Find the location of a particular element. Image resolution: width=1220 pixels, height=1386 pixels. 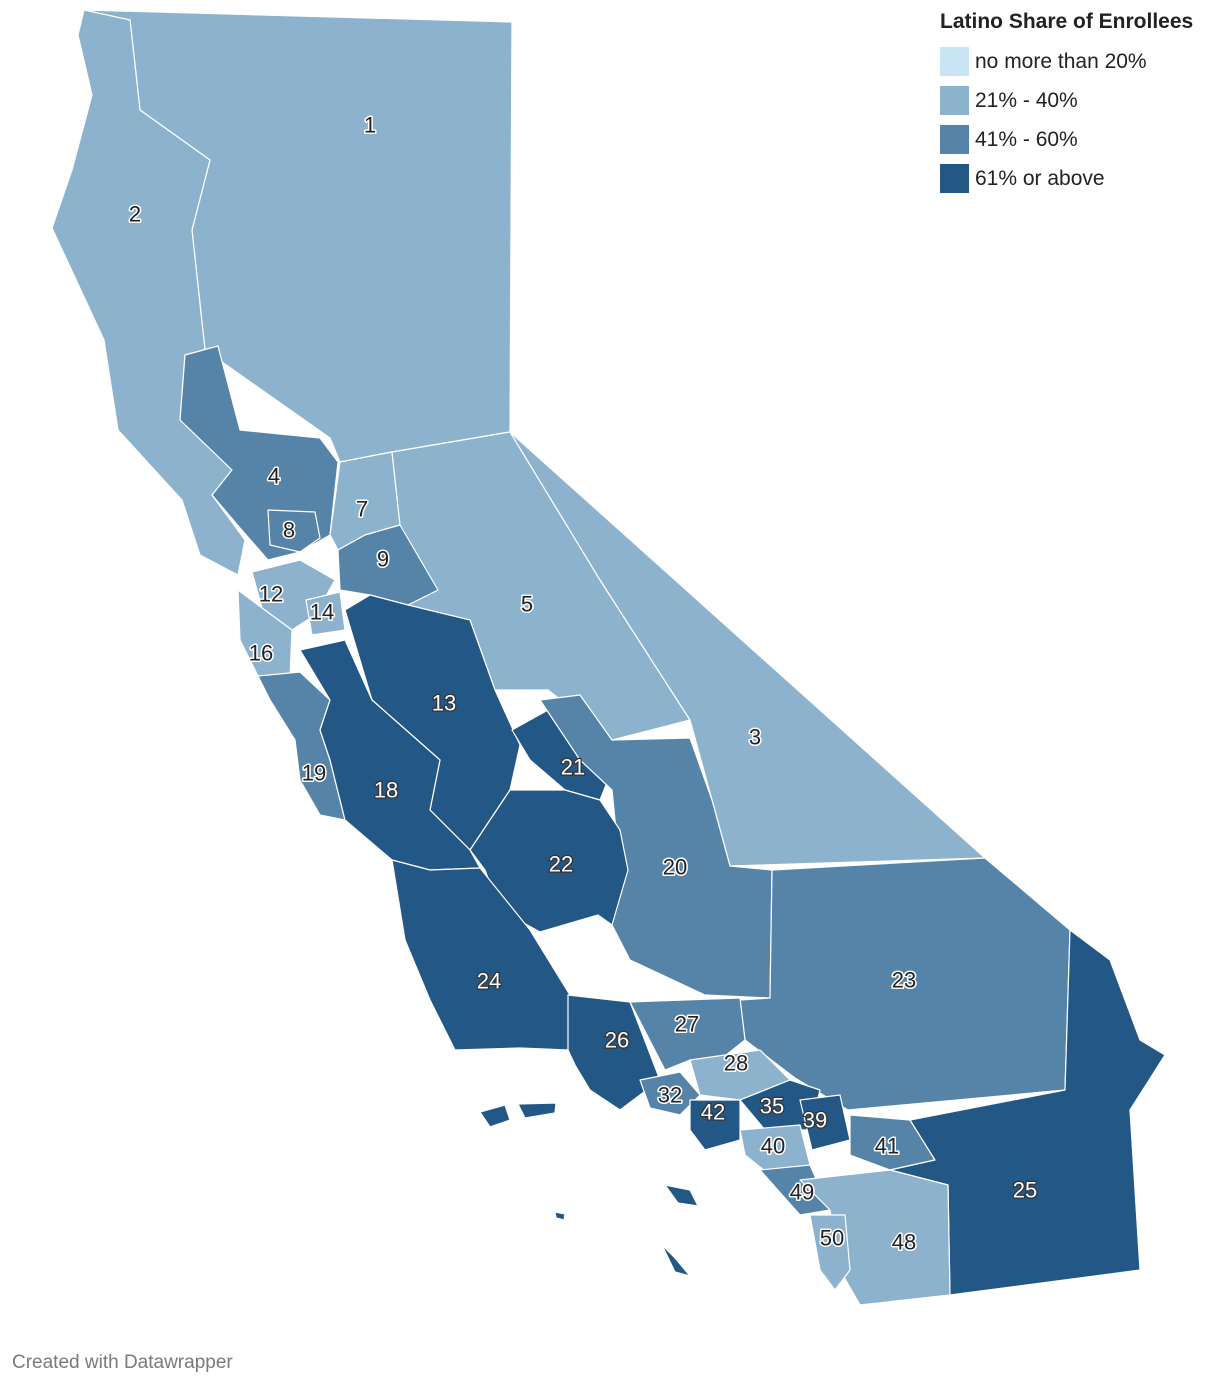

region-label-3: 3 is located at coordinates (755, 737).